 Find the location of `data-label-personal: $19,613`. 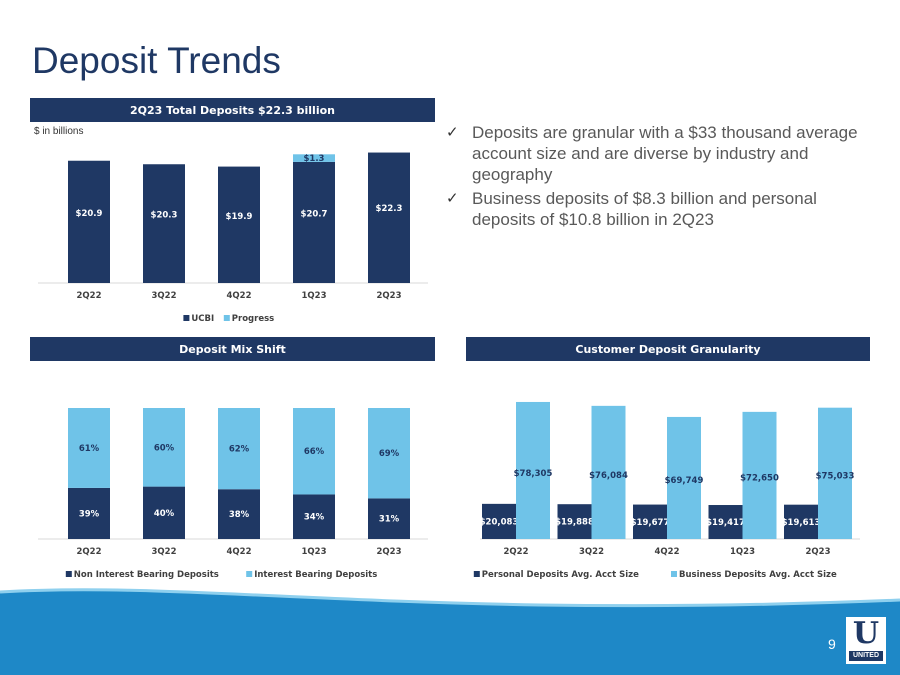

data-label-personal: $19,613 is located at coordinates (801, 523).